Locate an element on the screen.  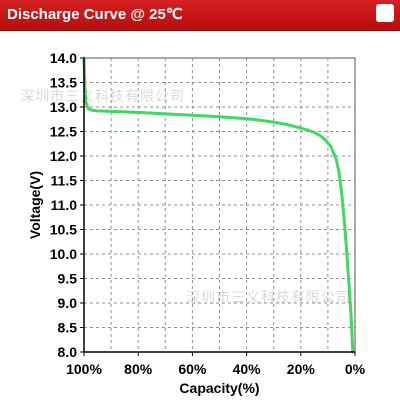
x-tick-label: 40% is located at coordinates (247, 369).